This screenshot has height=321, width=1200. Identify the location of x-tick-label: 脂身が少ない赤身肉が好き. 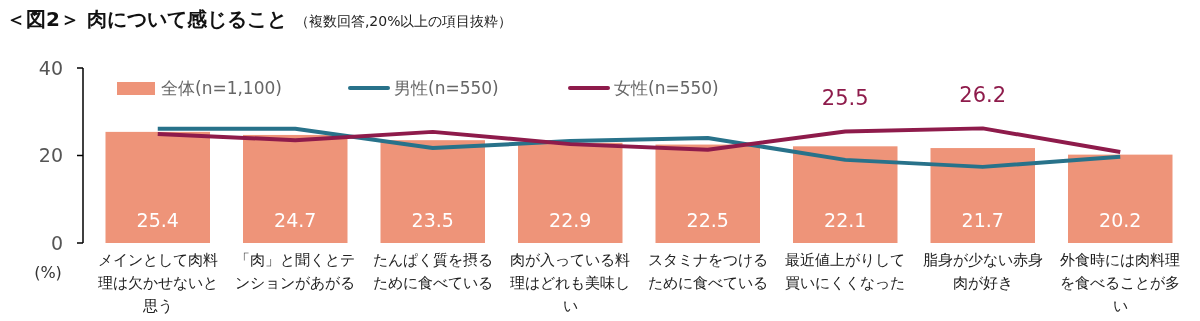
(982, 272).